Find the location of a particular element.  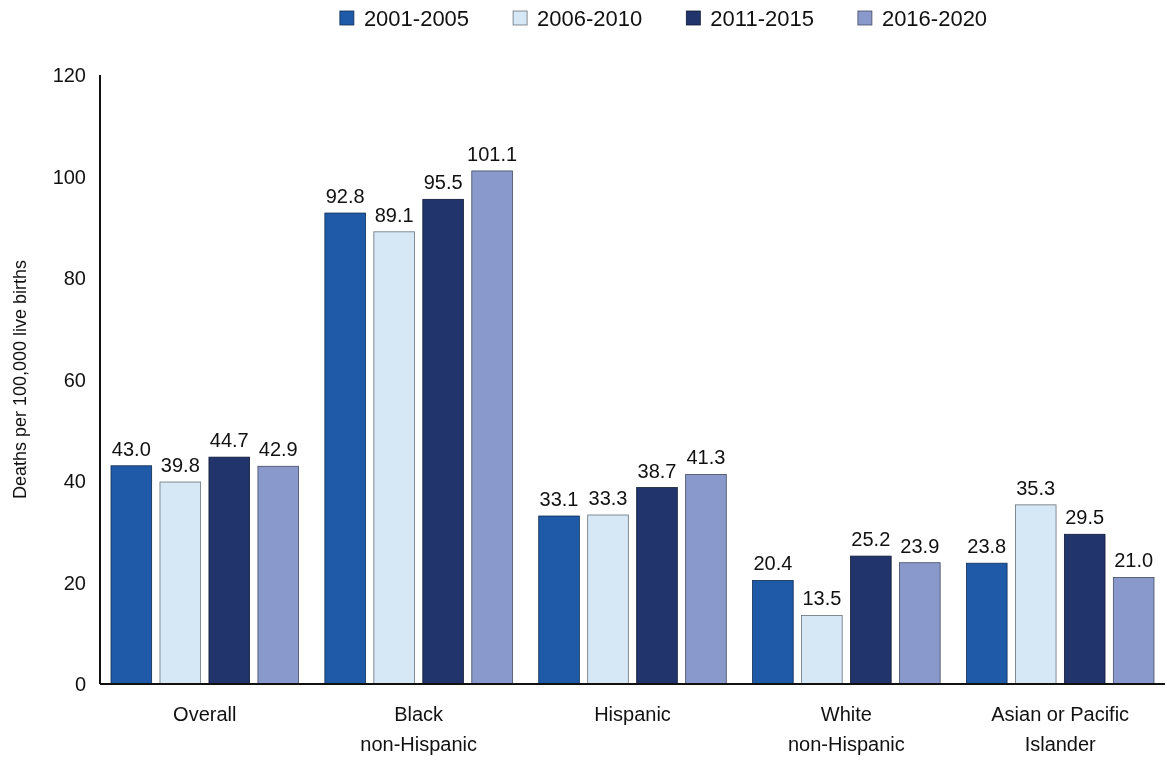

legend-label: 2001-2005 is located at coordinates (416, 18).